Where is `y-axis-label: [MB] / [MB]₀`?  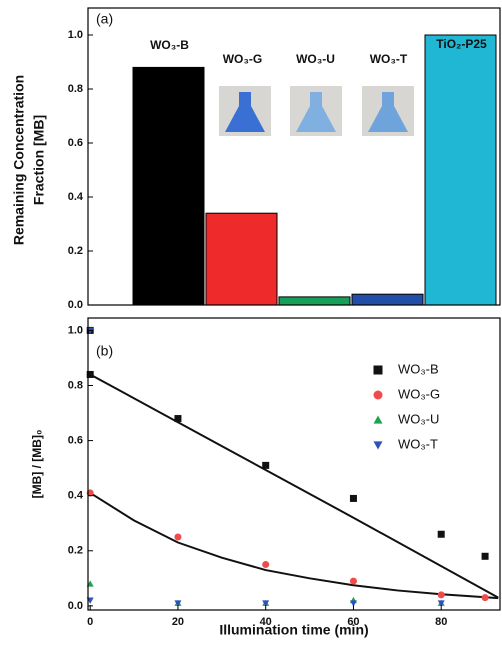 y-axis-label: [MB] / [MB]₀ is located at coordinates (37, 464).